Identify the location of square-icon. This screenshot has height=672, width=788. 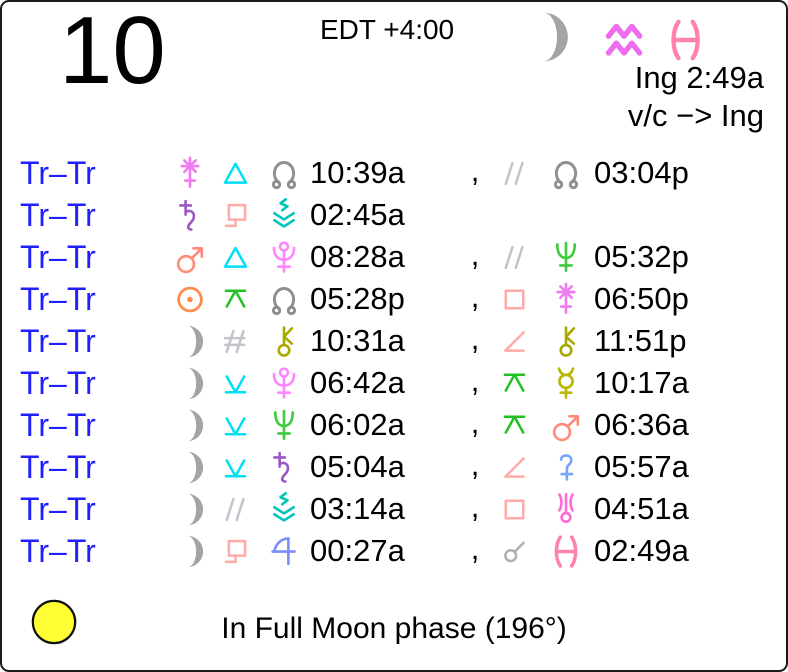
(514, 299).